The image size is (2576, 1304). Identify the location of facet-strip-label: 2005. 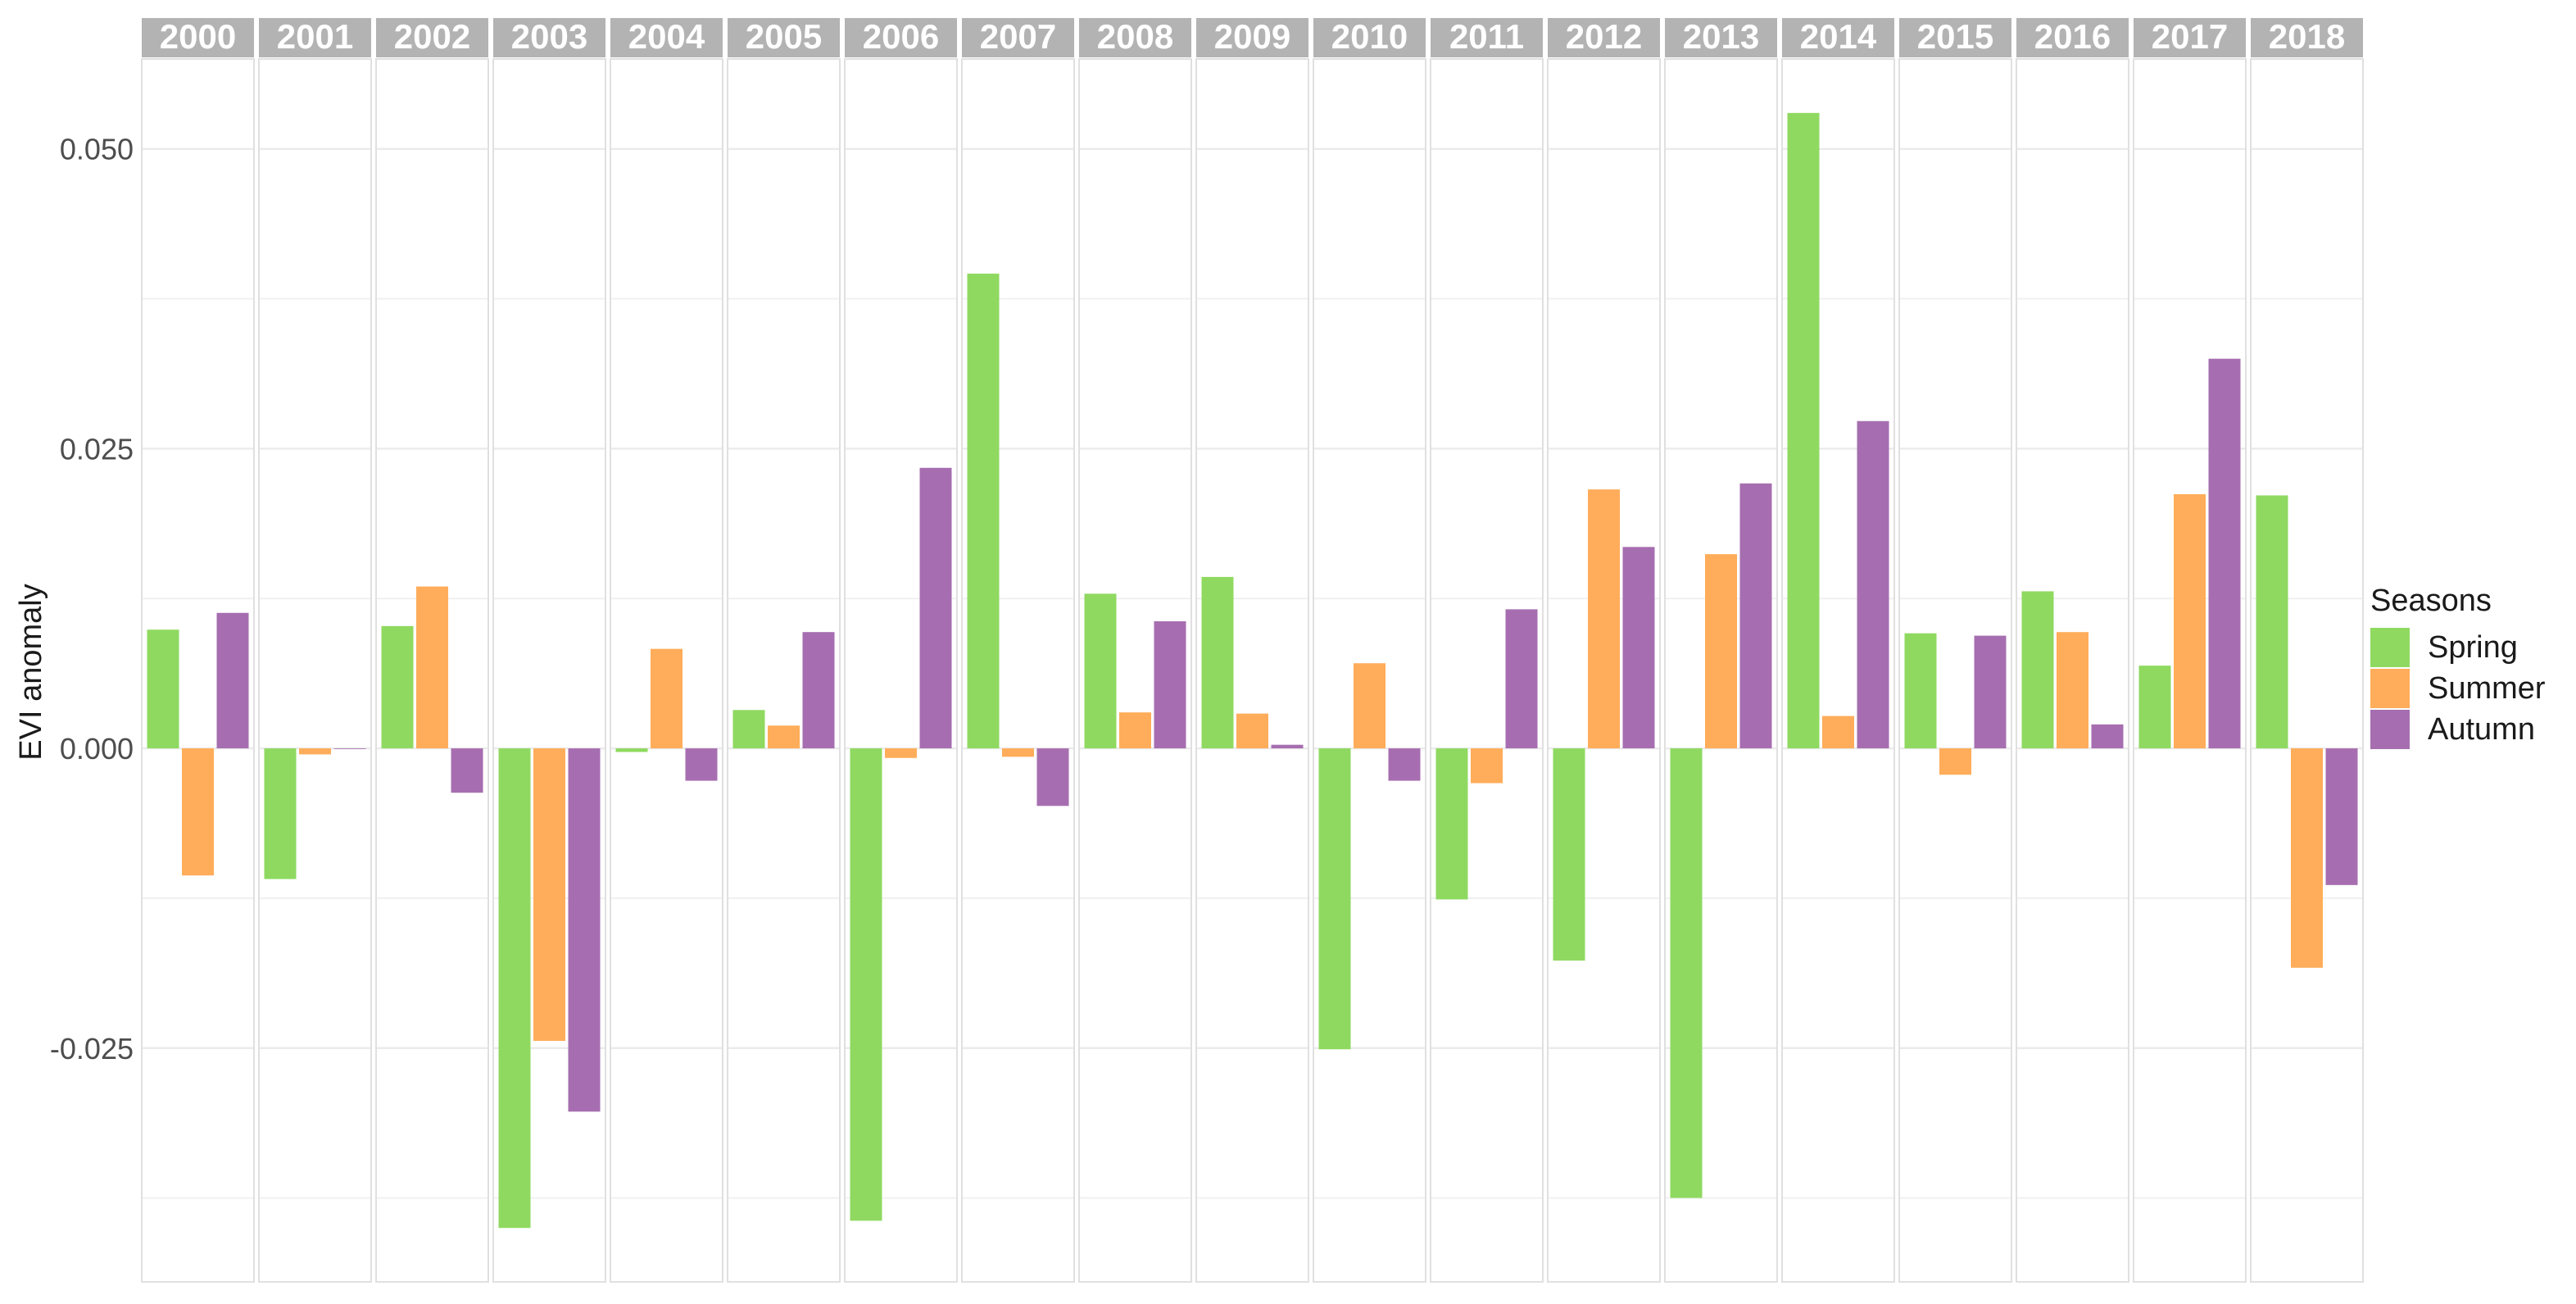
(784, 36).